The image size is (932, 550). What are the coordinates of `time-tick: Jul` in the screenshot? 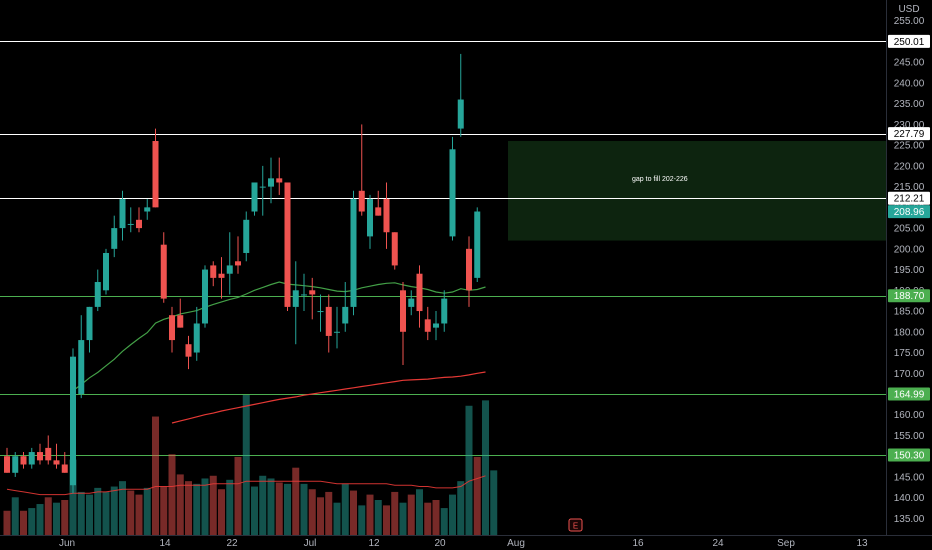 It's located at (310, 543).